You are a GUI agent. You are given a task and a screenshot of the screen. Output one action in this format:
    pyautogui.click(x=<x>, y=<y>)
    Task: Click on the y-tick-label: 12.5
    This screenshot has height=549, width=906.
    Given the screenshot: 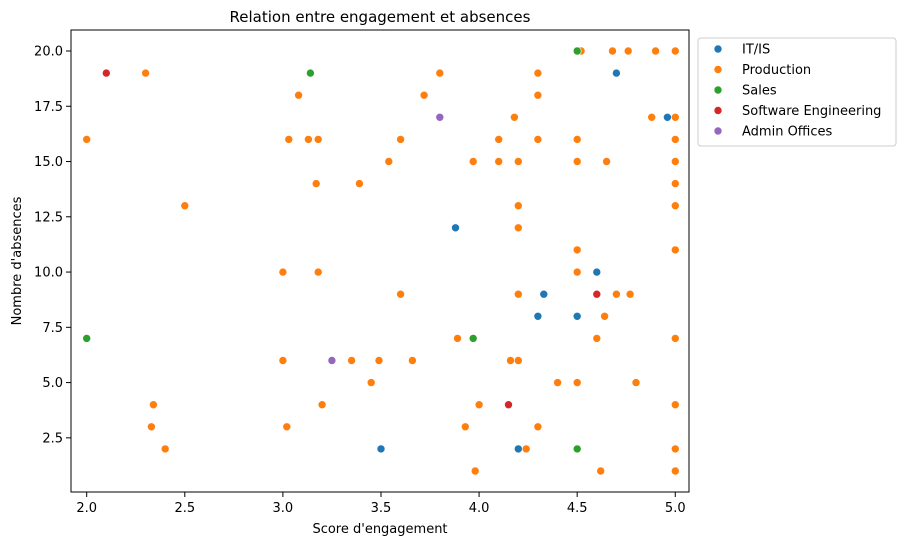 What is the action you would take?
    pyautogui.click(x=48, y=217)
    